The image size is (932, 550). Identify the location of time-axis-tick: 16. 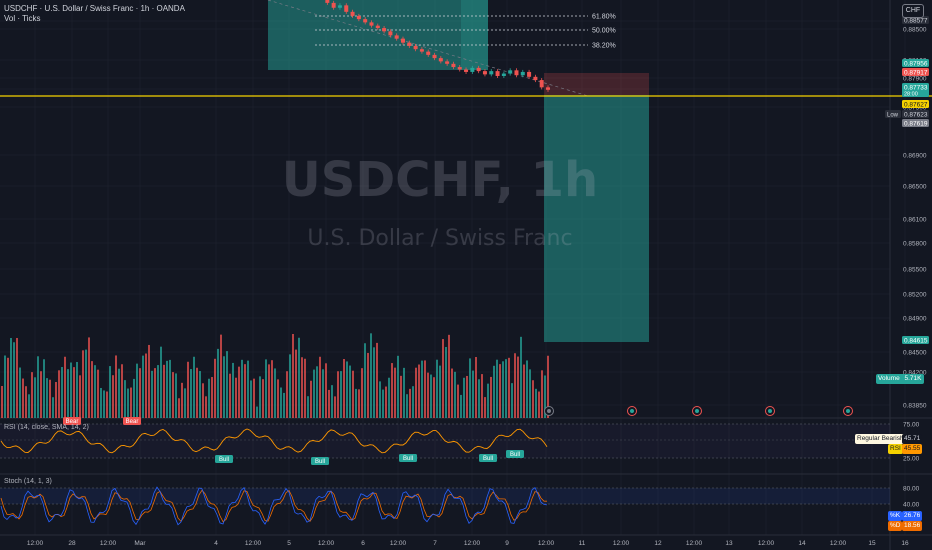
(905, 543).